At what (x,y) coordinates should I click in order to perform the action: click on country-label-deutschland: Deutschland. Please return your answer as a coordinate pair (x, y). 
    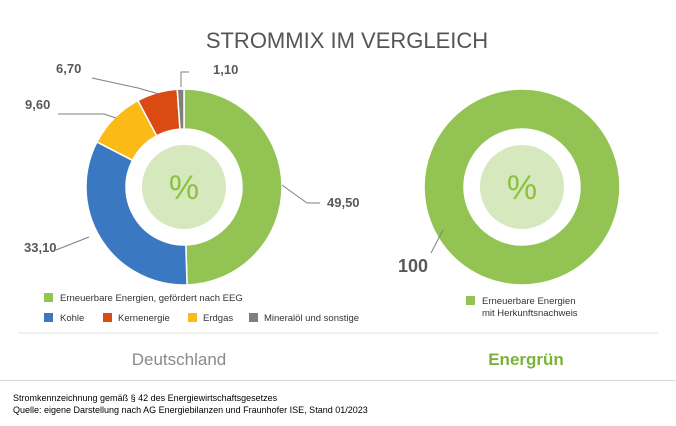
    Looking at the image, I should click on (179, 359).